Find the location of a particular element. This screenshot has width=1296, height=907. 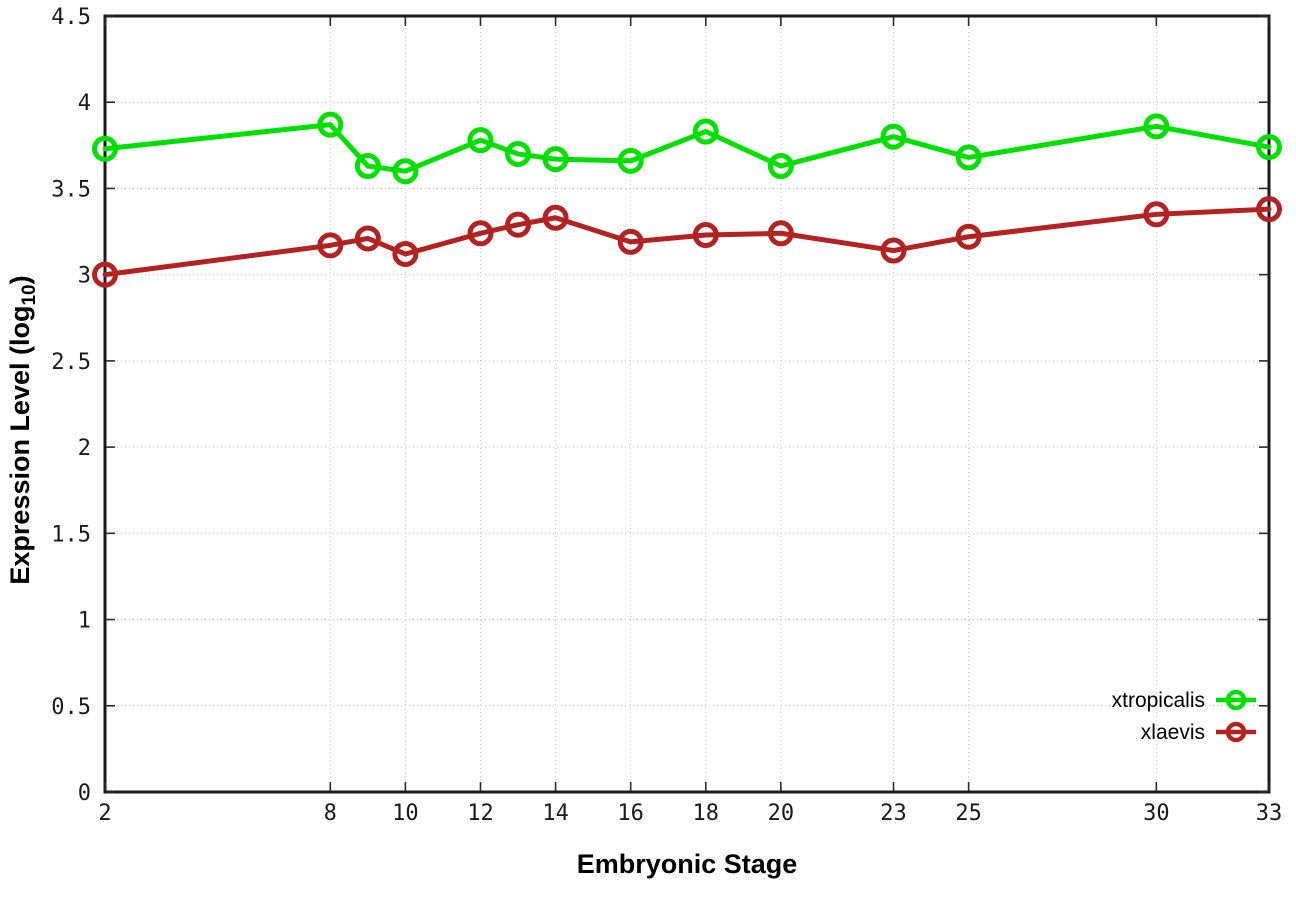

data-point-xlaevis-x10 is located at coordinates (405, 253).